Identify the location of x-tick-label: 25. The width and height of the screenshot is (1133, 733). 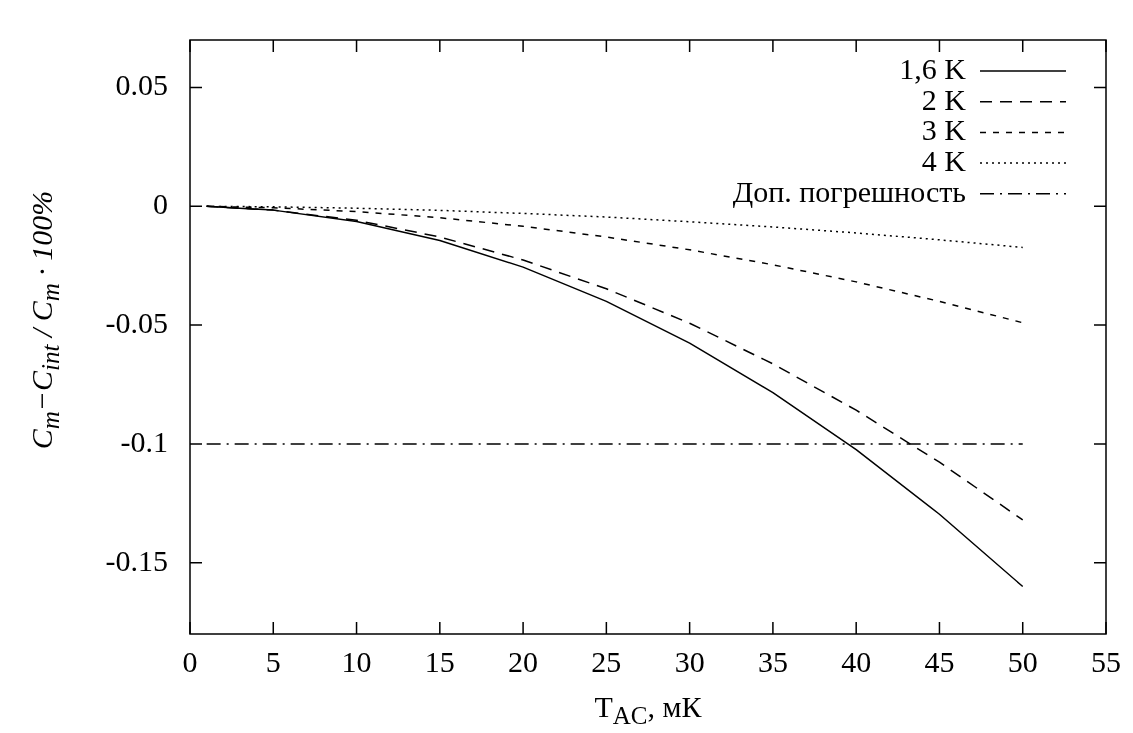
(606, 661).